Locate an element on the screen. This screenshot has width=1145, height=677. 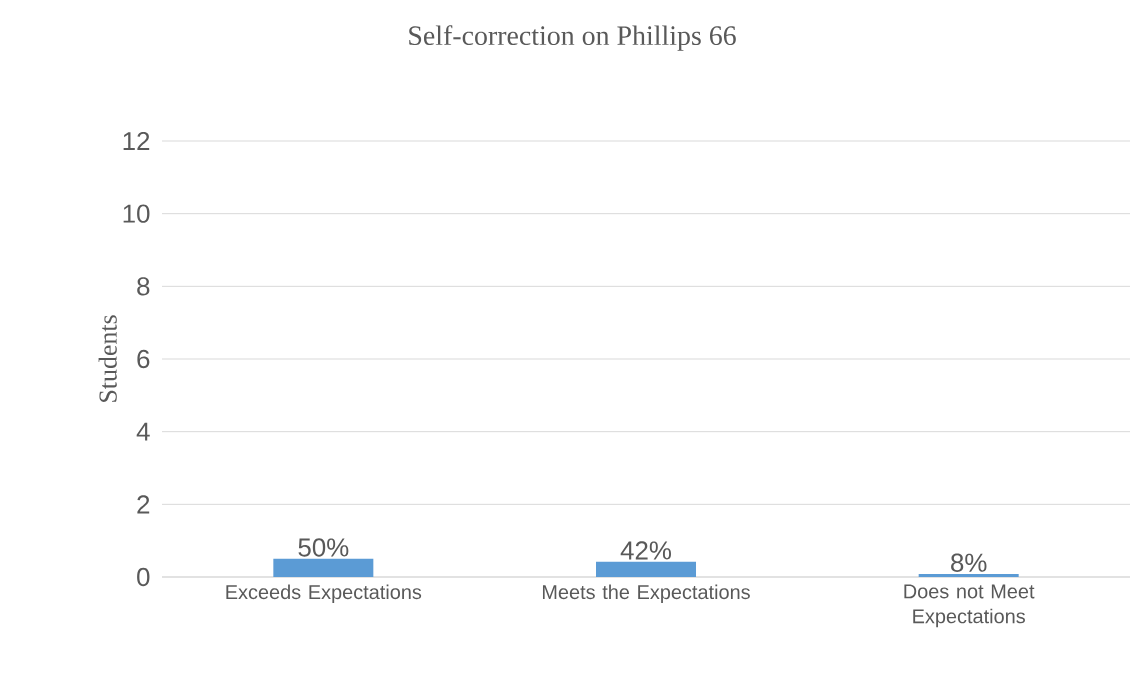
y-tick-label: 12 is located at coordinates (136, 141).